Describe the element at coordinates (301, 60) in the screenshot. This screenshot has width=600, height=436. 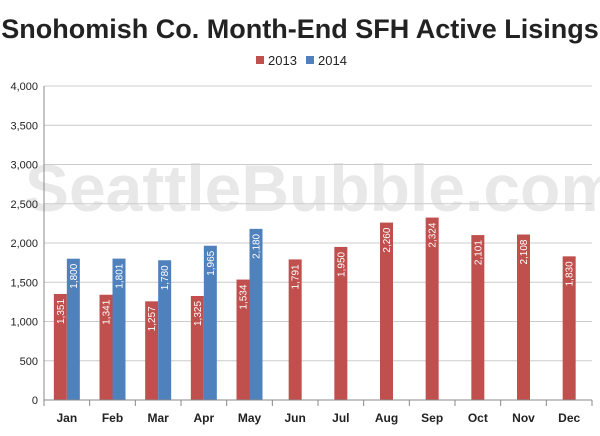
I see `legend: 2013 2014` at that location.